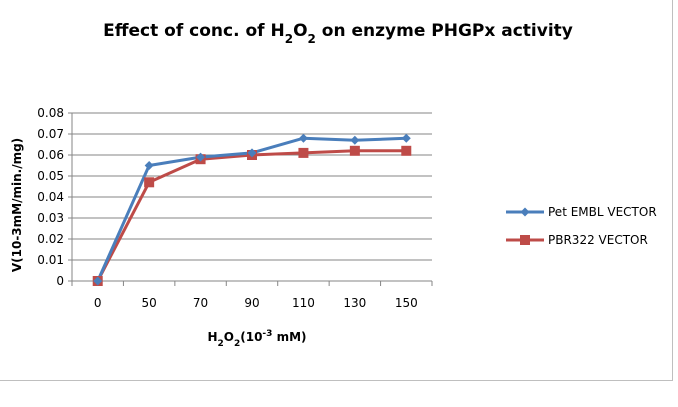  What do you see at coordinates (200, 303) in the screenshot?
I see `x-tick-label: 70` at bounding box center [200, 303].